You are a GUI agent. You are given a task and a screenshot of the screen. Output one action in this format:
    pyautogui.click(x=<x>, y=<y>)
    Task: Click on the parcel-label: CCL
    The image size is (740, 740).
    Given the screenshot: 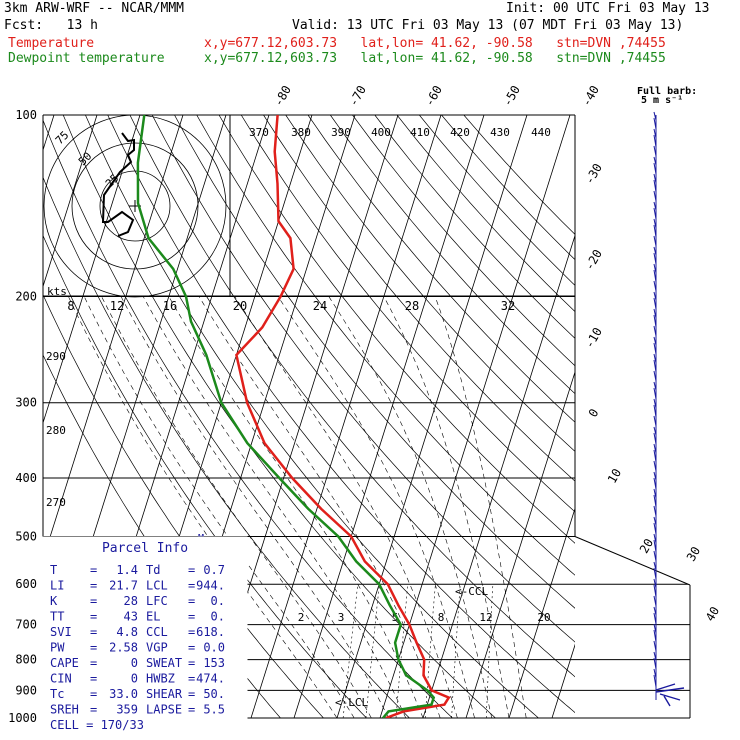 What is the action you would take?
    pyautogui.click(x=157, y=632)
    